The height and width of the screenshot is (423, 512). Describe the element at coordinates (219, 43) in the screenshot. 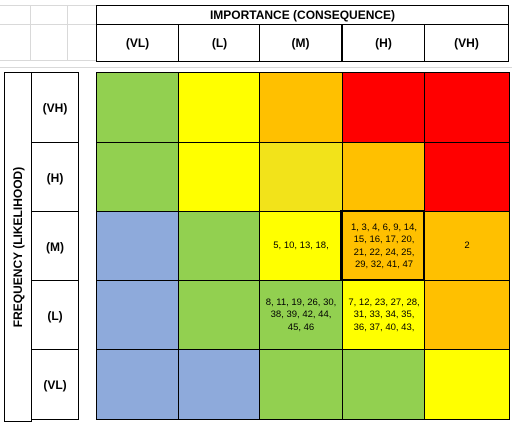

I see `column-header: (L)` at that location.